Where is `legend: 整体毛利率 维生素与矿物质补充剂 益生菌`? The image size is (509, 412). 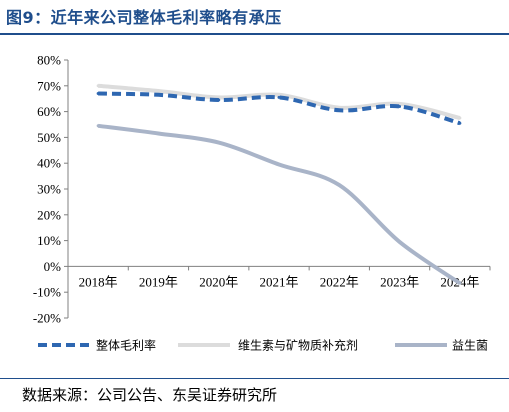 legend: 整体毛利率 维生素与矿物质补充剂 益生菌 is located at coordinates (263, 345).